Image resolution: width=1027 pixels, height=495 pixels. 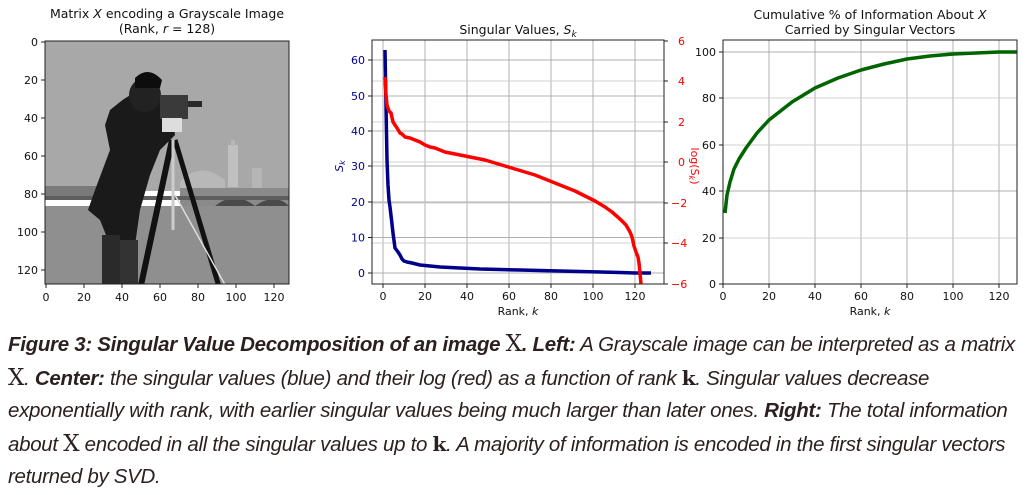 What do you see at coordinates (679, 243) in the screenshot?
I see `svg-text: −4` at bounding box center [679, 243].